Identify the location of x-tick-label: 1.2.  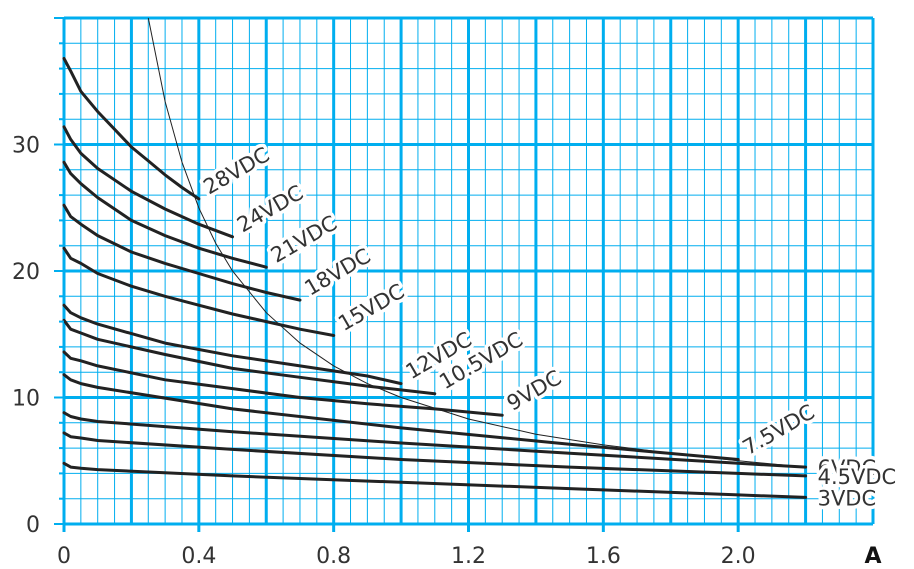
(468, 556).